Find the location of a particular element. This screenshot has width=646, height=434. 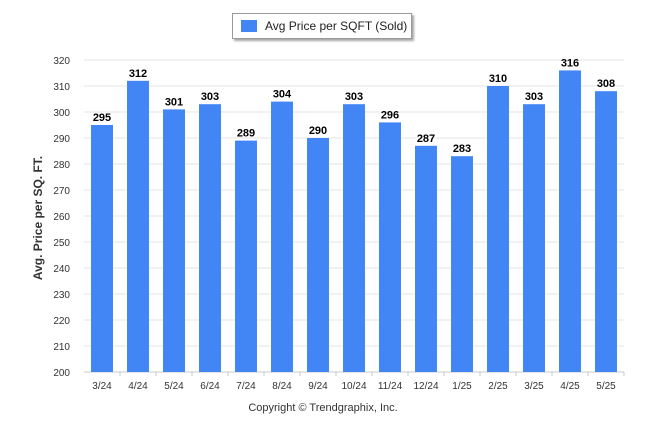

y-tick-label: 210 is located at coordinates (61, 347).